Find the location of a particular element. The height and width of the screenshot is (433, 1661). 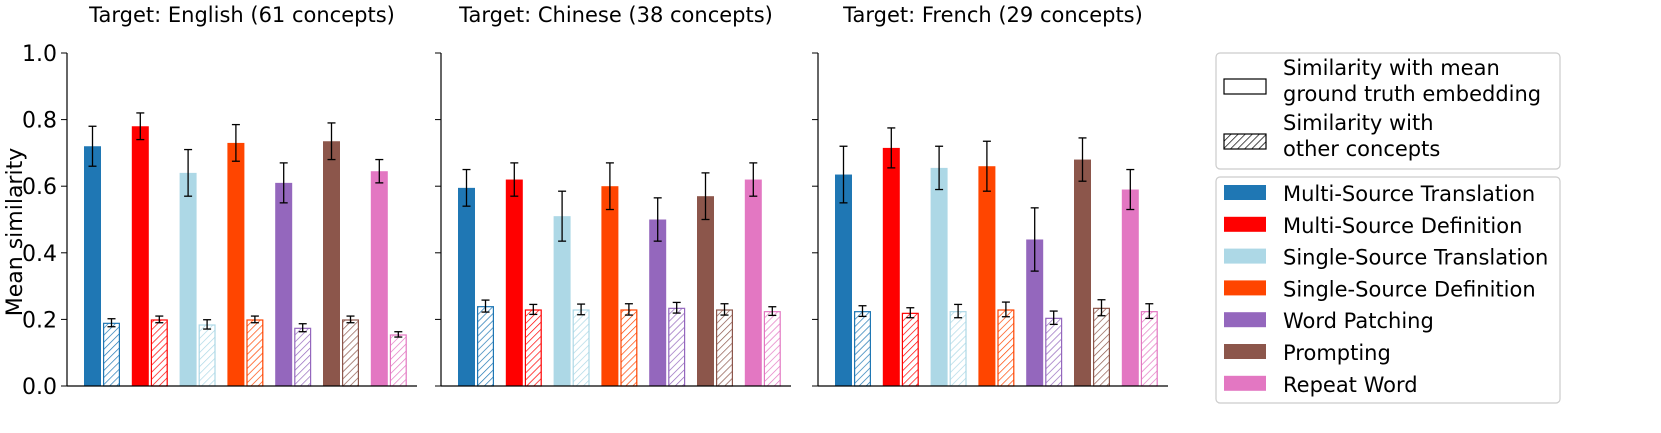

y-tick-label: 0.4 is located at coordinates (39, 254).